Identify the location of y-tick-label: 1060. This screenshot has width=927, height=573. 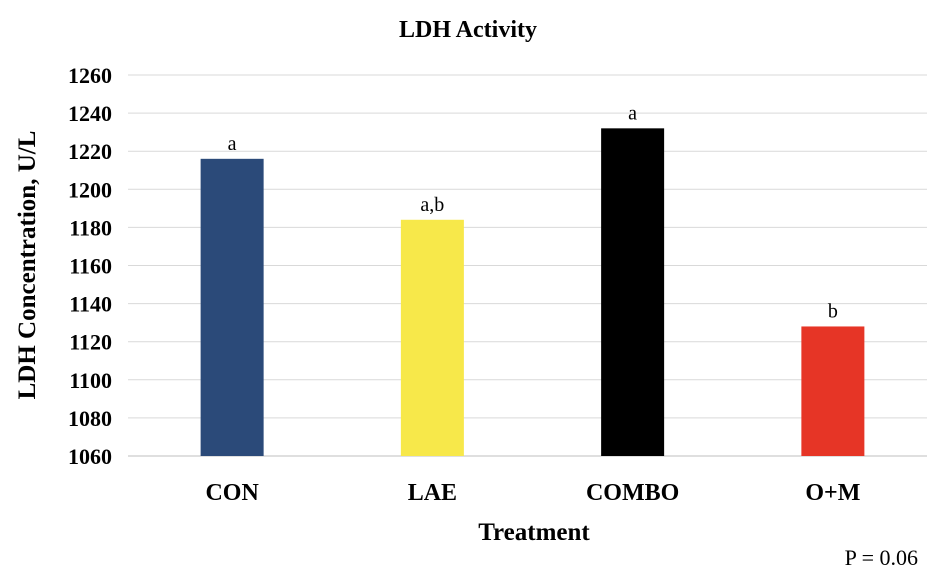
(90, 456).